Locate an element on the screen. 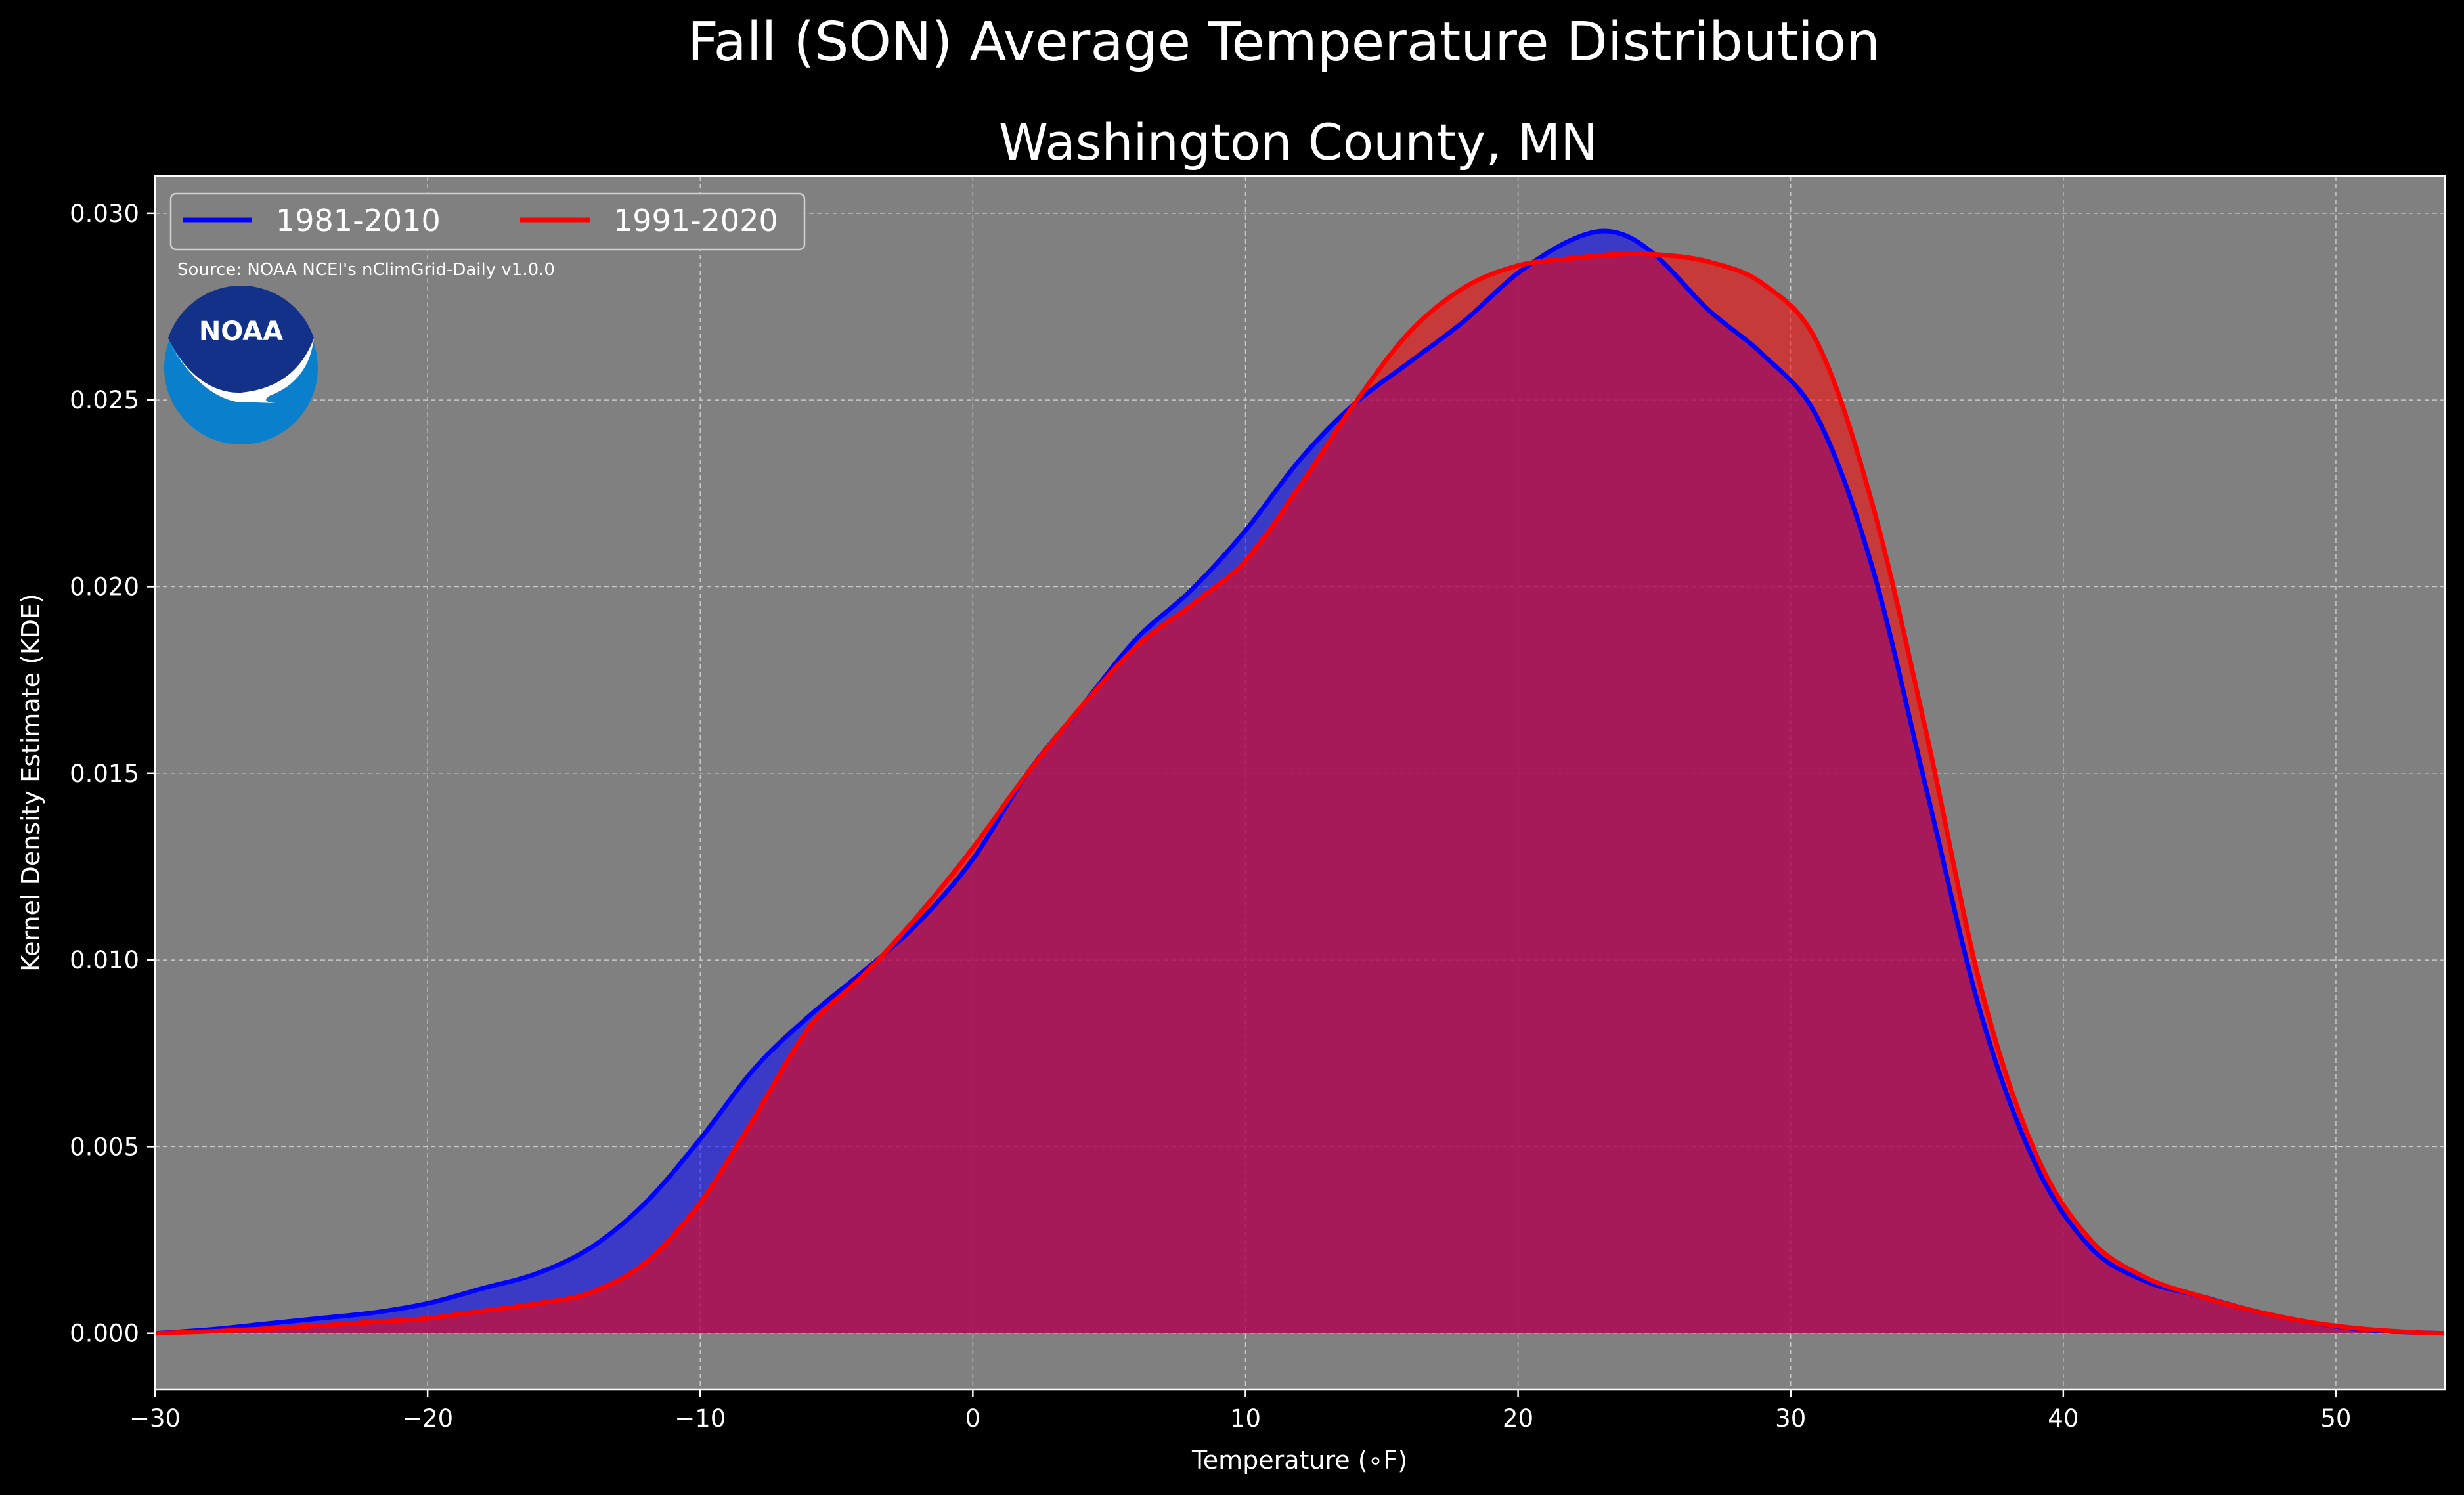  noaa-logo-text: NOAA is located at coordinates (241, 331).